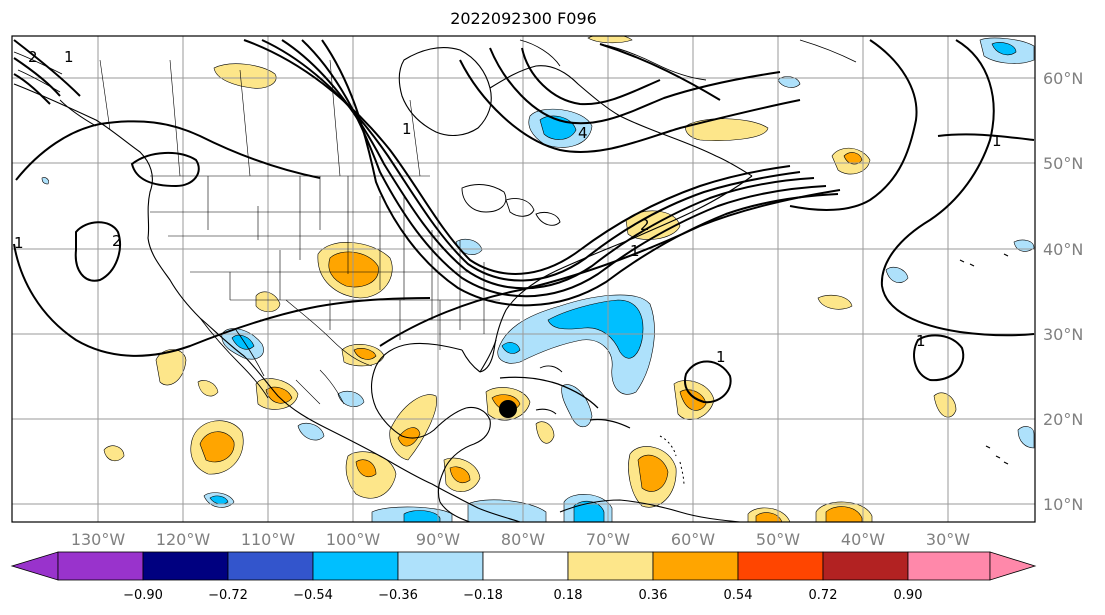 Image resolution: width=1105 pixels, height=615 pixels. I want to click on lat-label: 20°N, so click(1063, 419).